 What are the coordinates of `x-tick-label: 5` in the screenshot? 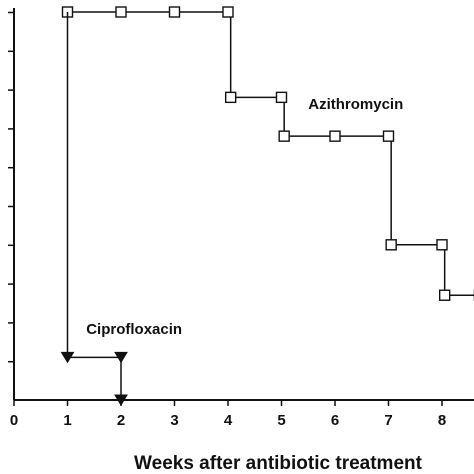 It's located at (281, 420).